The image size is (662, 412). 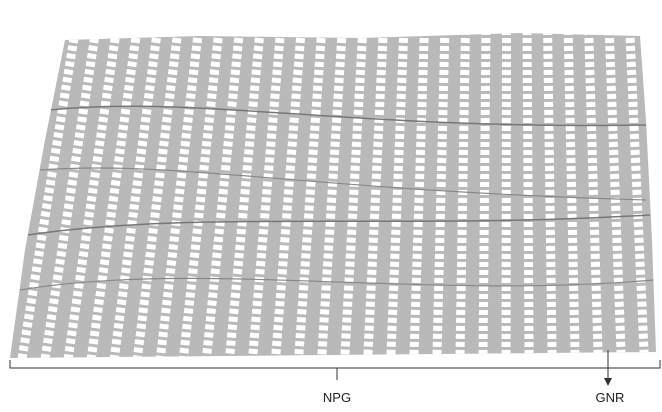 What do you see at coordinates (610, 397) in the screenshot?
I see `gnr-label: GNR` at bounding box center [610, 397].